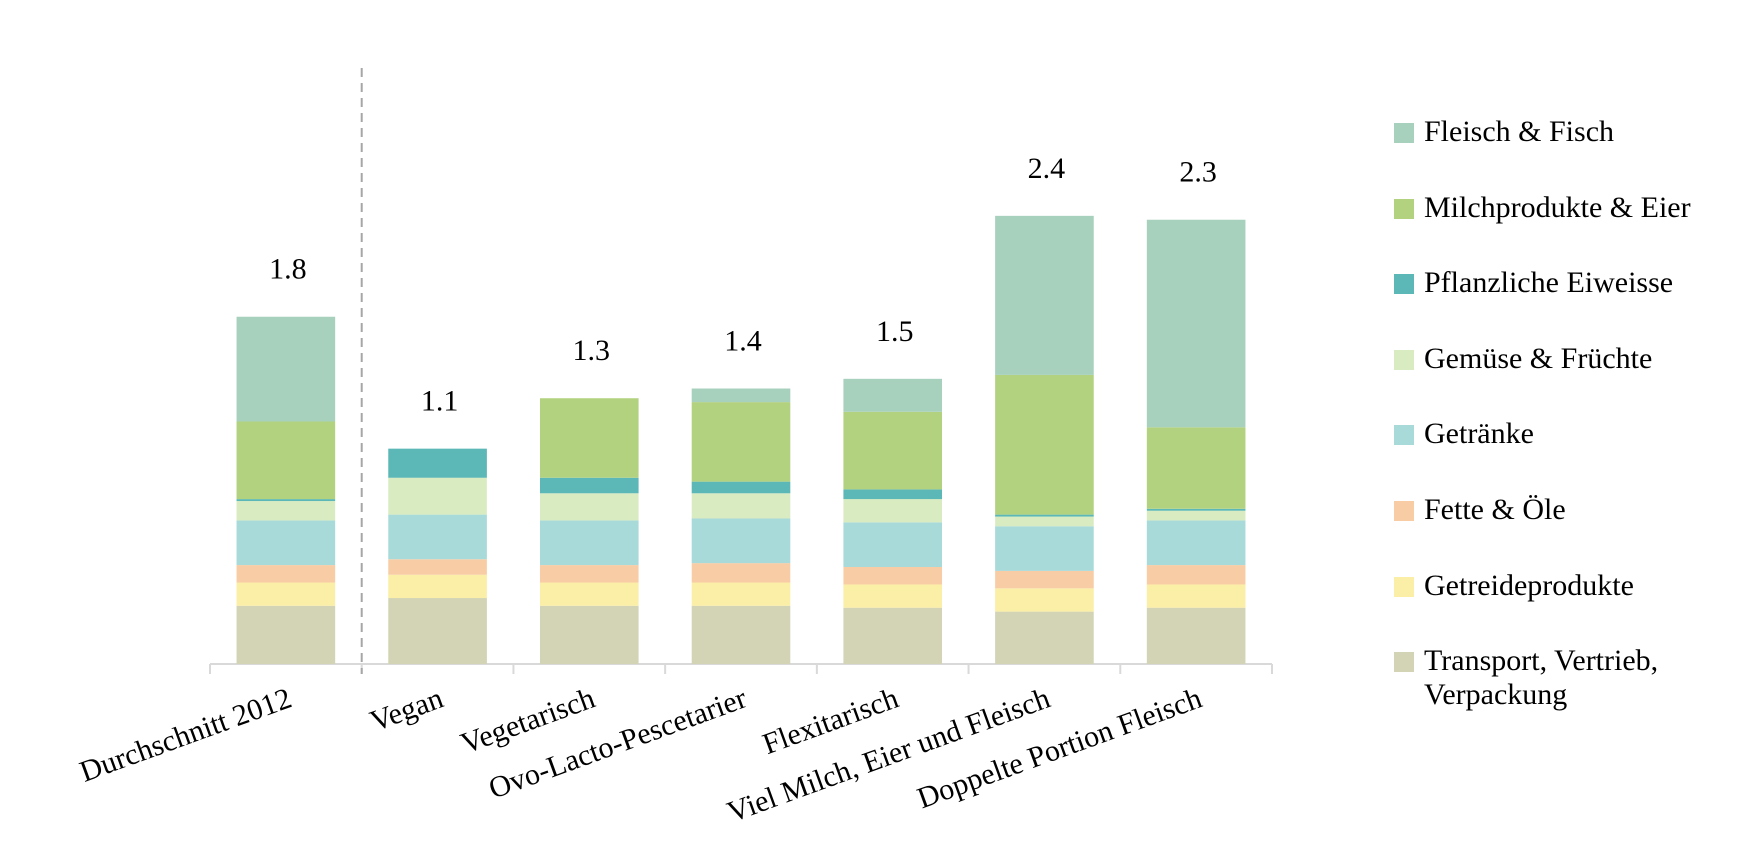 Image resolution: width=1761 pixels, height=863 pixels. Describe the element at coordinates (185, 735) in the screenshot. I see `x-tick-label: Durchschnitt 2012` at that location.